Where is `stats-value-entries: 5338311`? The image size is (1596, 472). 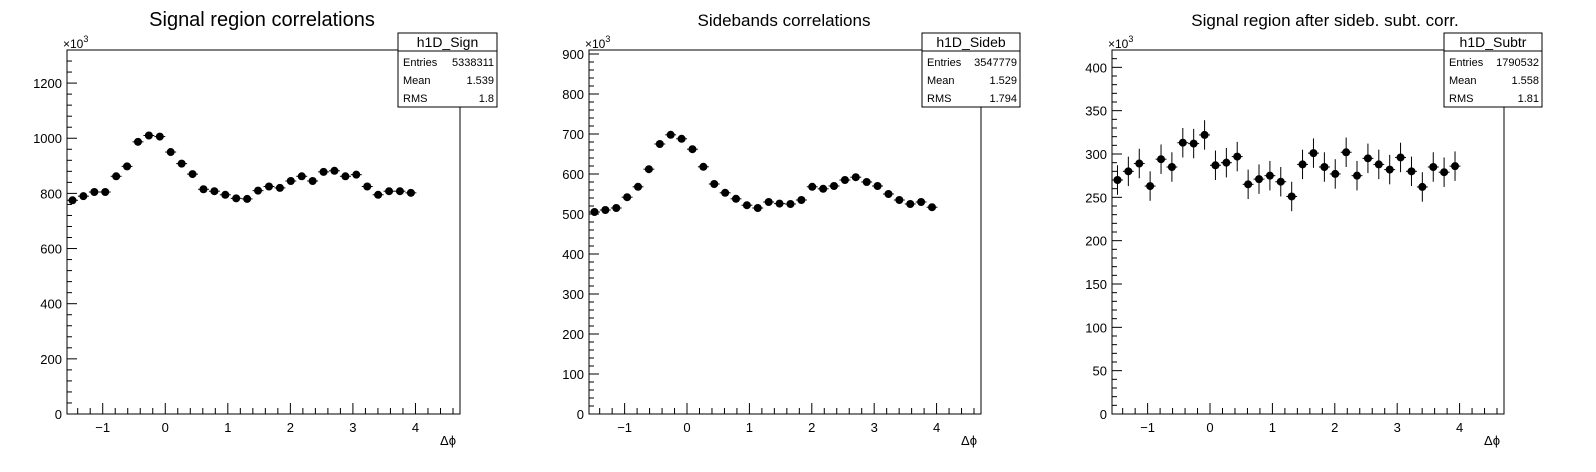 stats-value-entries: 5338311 is located at coordinates (473, 63).